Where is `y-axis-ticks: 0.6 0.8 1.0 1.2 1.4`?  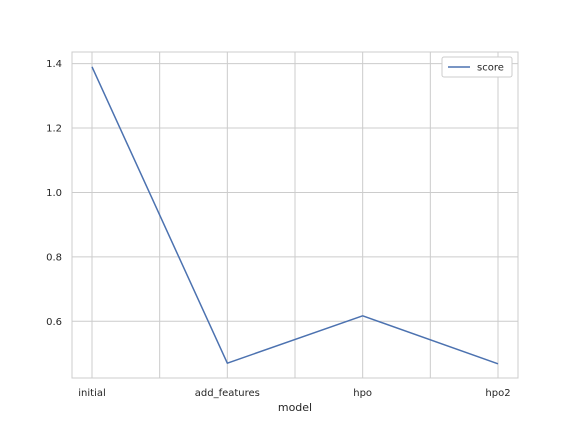
y-axis-ticks: 0.6 0.8 1.0 1.2 1.4 is located at coordinates (54, 193).